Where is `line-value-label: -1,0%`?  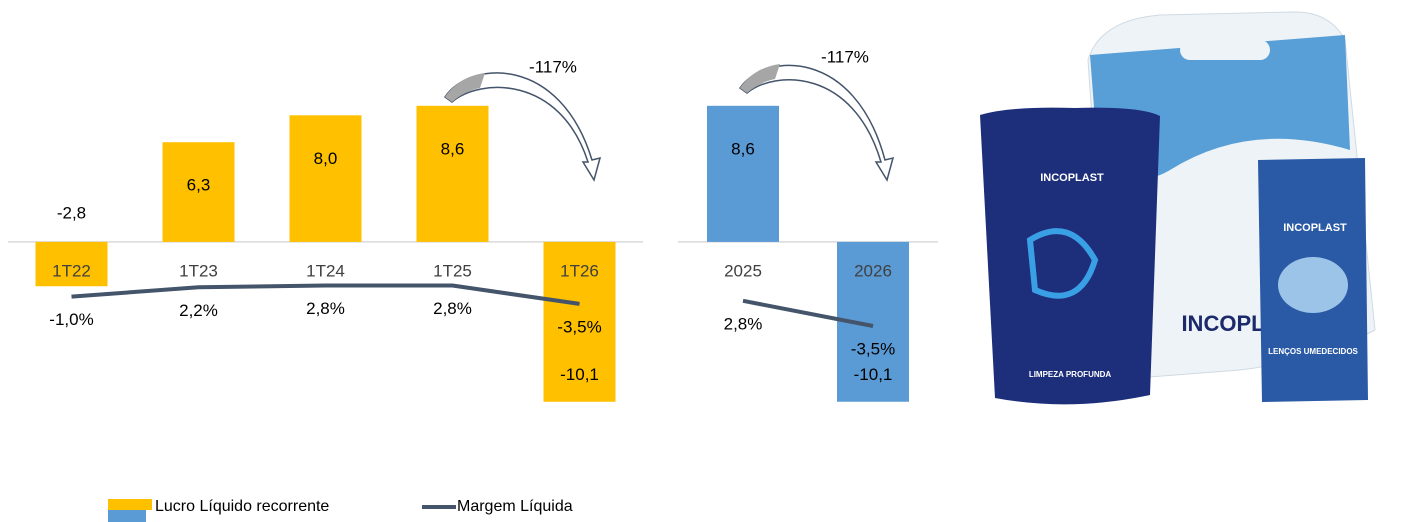 line-value-label: -1,0% is located at coordinates (71, 319).